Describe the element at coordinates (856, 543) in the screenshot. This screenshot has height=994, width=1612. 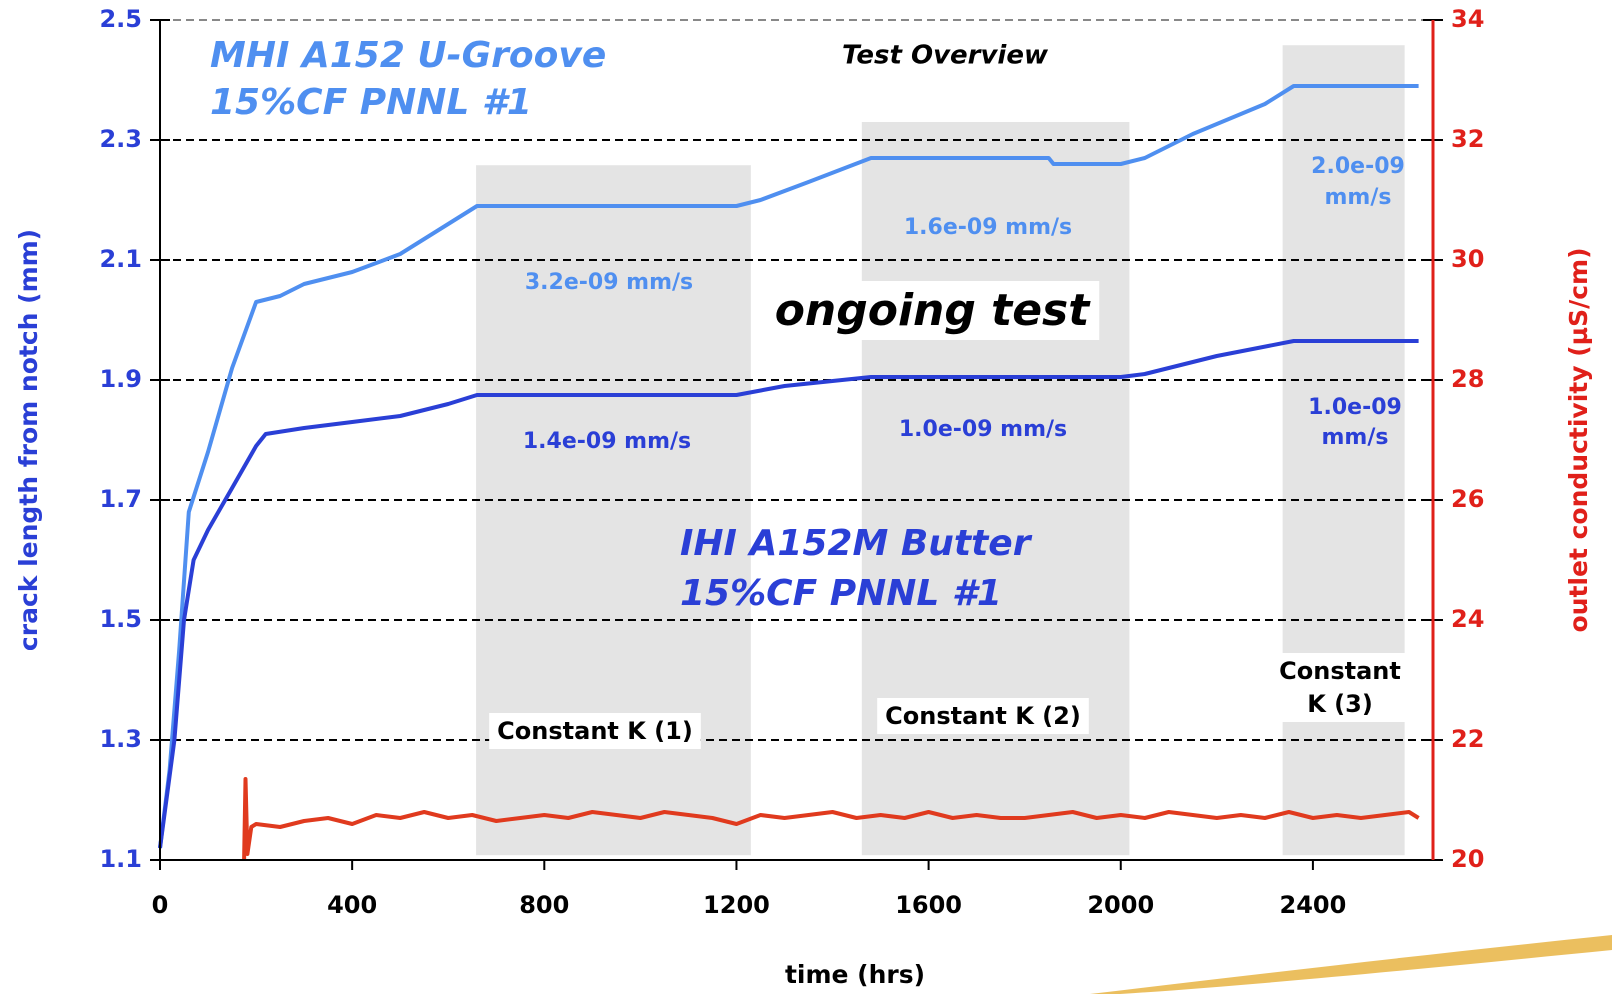
I see `annotation-text: IHI A152M Butter` at that location.